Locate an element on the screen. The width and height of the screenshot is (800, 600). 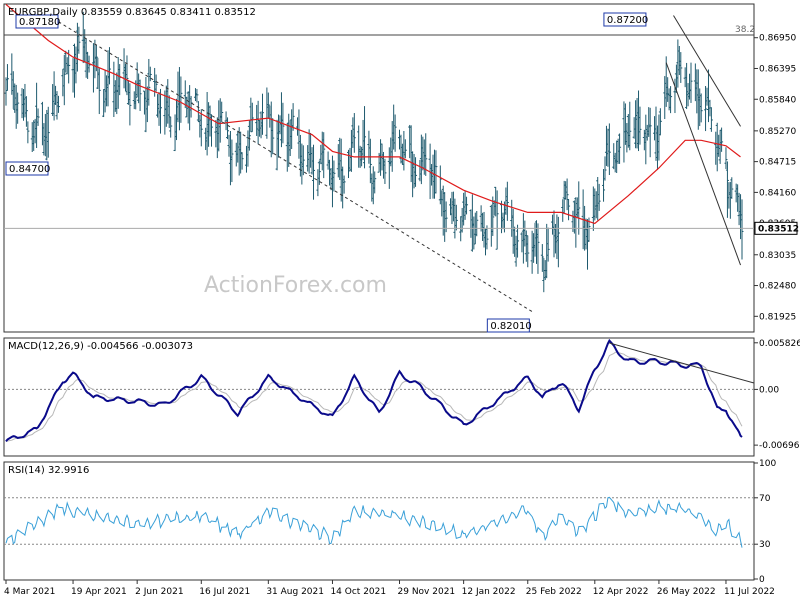
rsi-line is located at coordinates (374, 522).